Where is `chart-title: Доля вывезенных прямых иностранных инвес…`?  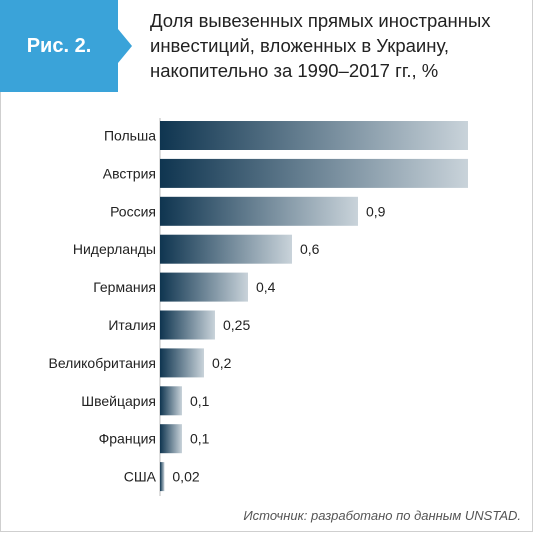 chart-title: Доля вывезенных прямых иностранных инвес… is located at coordinates (320, 45).